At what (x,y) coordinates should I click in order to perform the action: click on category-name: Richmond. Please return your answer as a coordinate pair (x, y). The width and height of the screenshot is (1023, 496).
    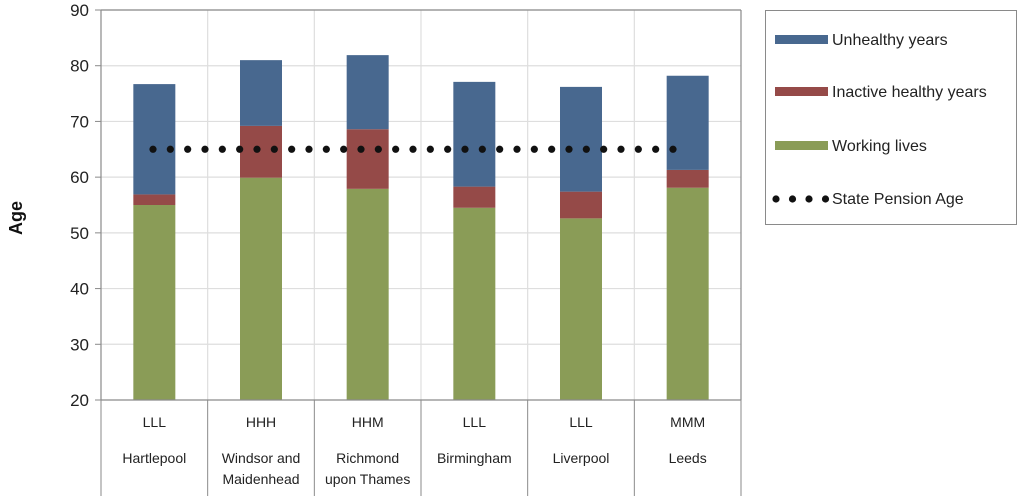
    Looking at the image, I should click on (367, 458).